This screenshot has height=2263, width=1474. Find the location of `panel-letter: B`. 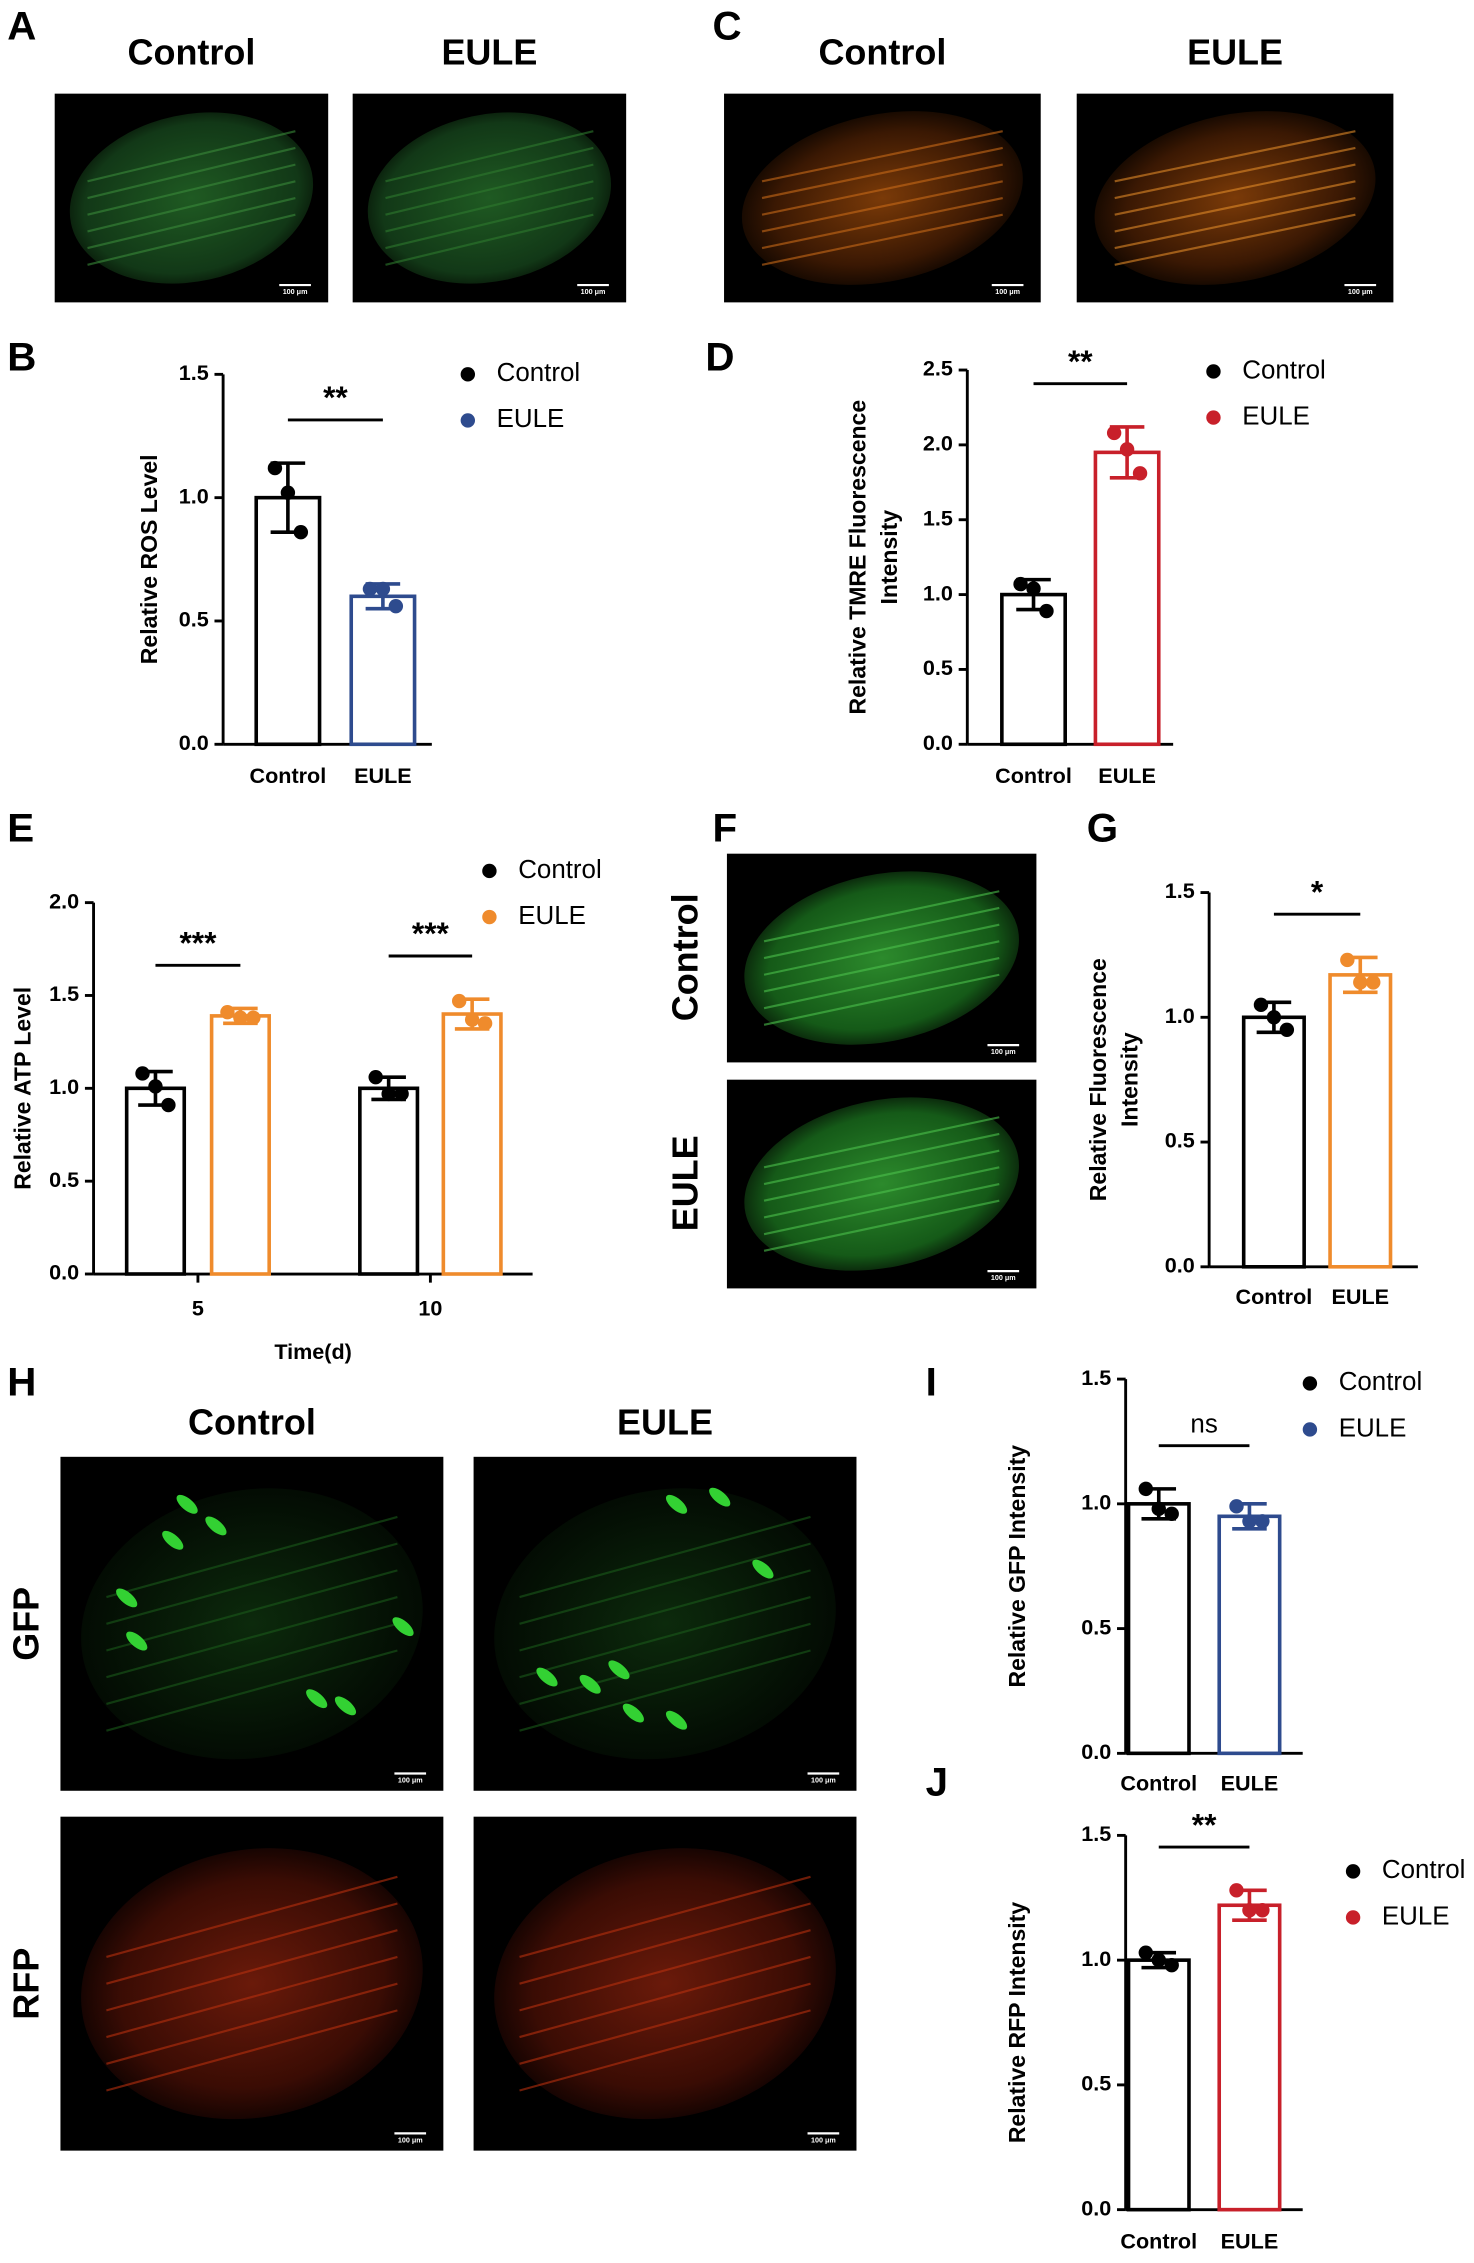

panel-letter: B is located at coordinates (21, 357).